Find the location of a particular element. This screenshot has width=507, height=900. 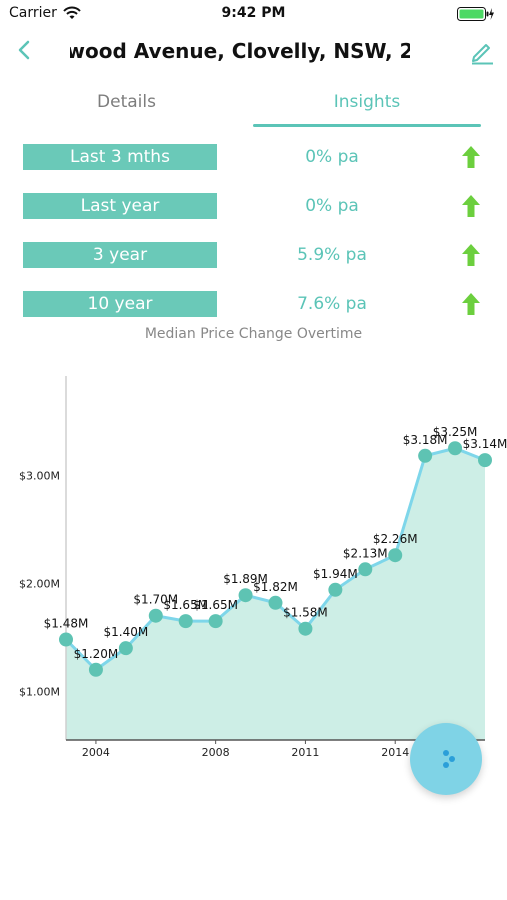

y-tick-label: $3.00M is located at coordinates (39, 475).